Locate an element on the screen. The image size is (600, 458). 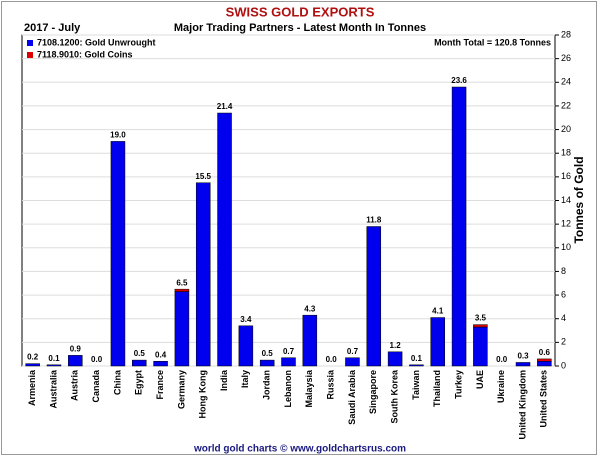
y-axis-label: Tonnes of Gold is located at coordinates (579, 199).